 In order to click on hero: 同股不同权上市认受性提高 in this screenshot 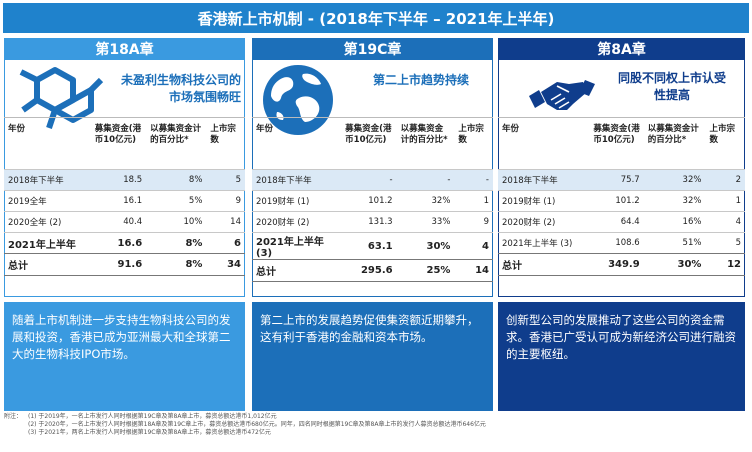, I will do `click(621, 99)`.